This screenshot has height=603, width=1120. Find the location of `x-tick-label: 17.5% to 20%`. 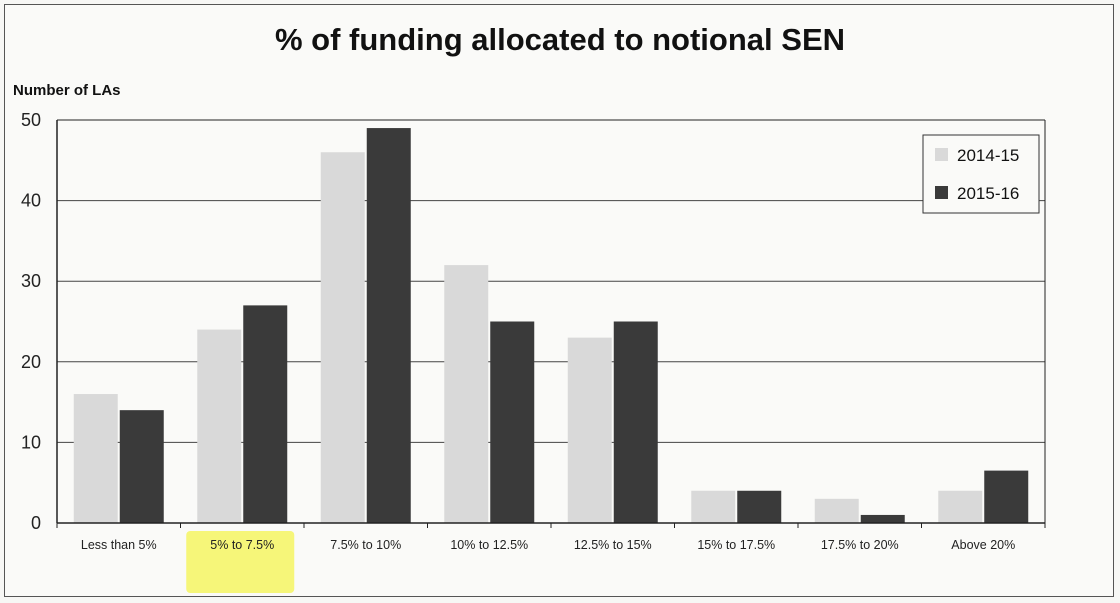

x-tick-label: 17.5% to 20% is located at coordinates (860, 545).